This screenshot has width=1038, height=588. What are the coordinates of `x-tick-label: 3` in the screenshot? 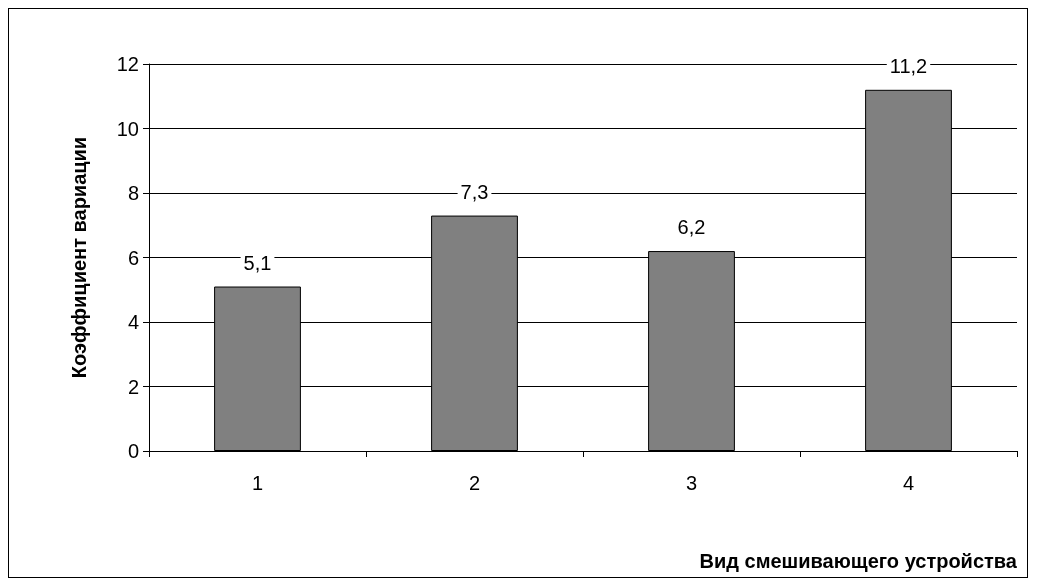 It's located at (691, 483).